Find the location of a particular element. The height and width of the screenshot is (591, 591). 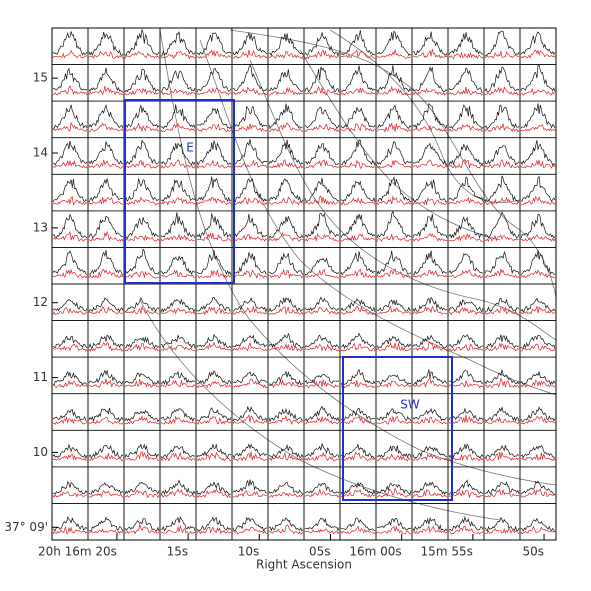

region-box is located at coordinates (397, 428).